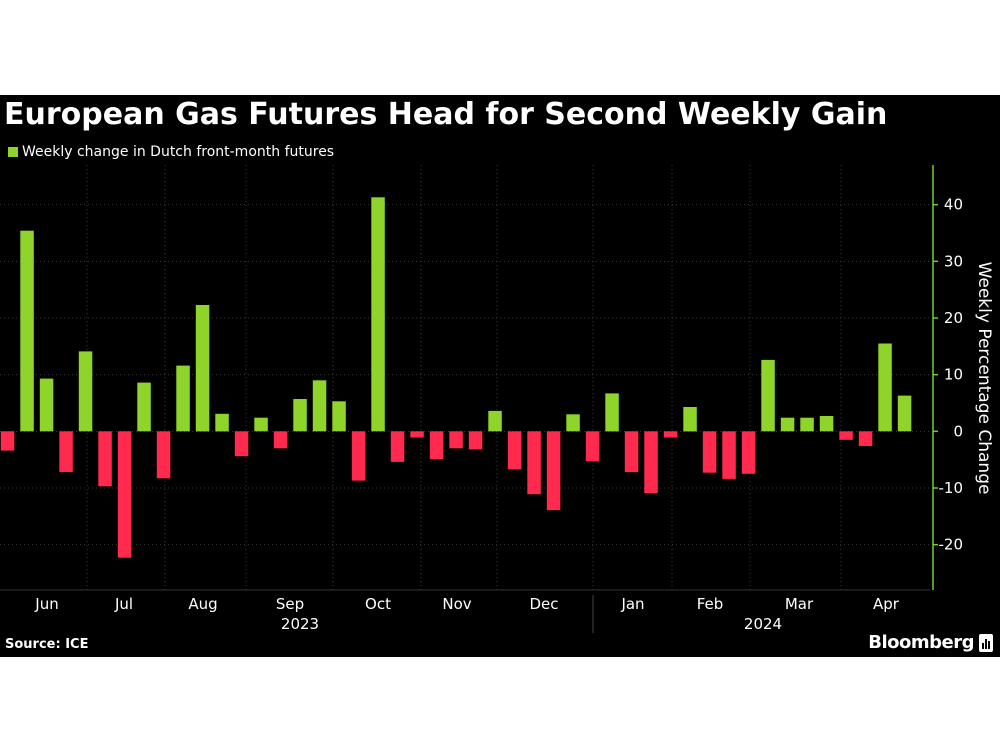 This screenshot has height=750, width=1000. What do you see at coordinates (921, 642) in the screenshot?
I see `brand-name: Bloomberg` at bounding box center [921, 642].